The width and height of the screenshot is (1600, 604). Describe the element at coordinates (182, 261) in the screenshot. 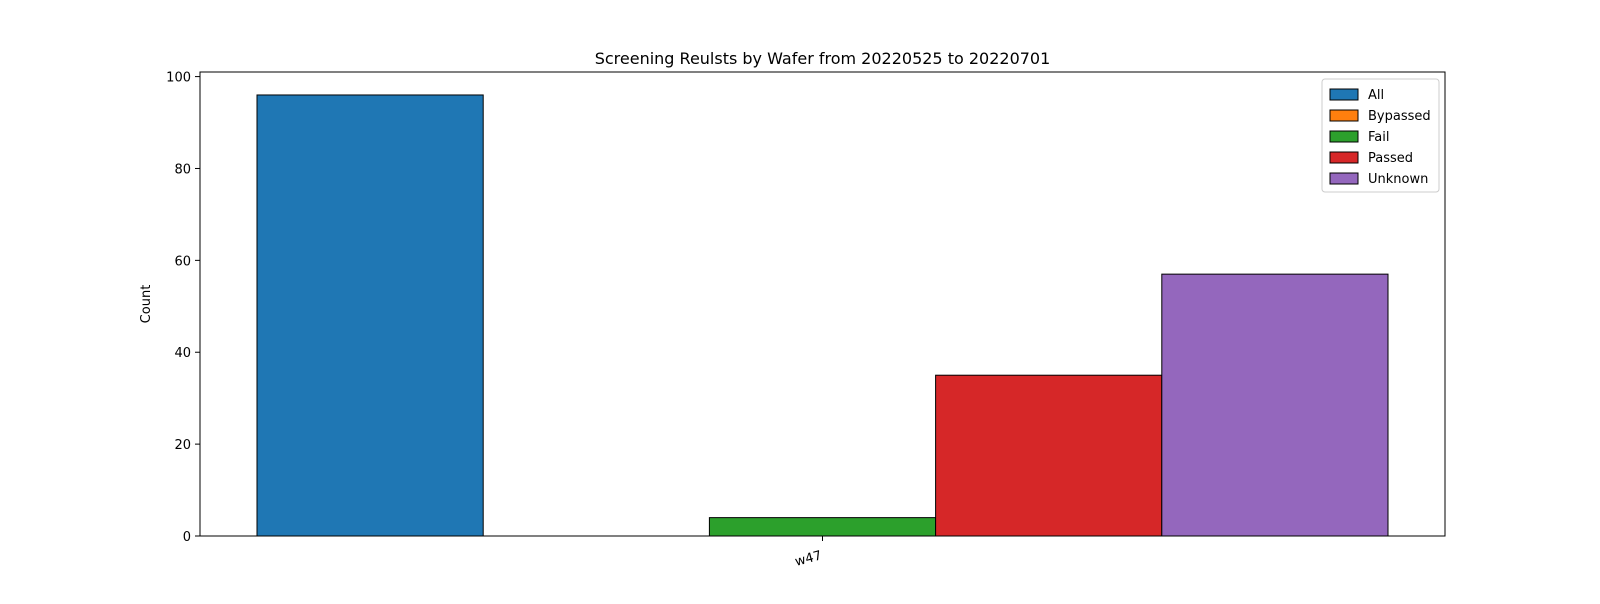

I see `y-tick-label: 60` at that location.